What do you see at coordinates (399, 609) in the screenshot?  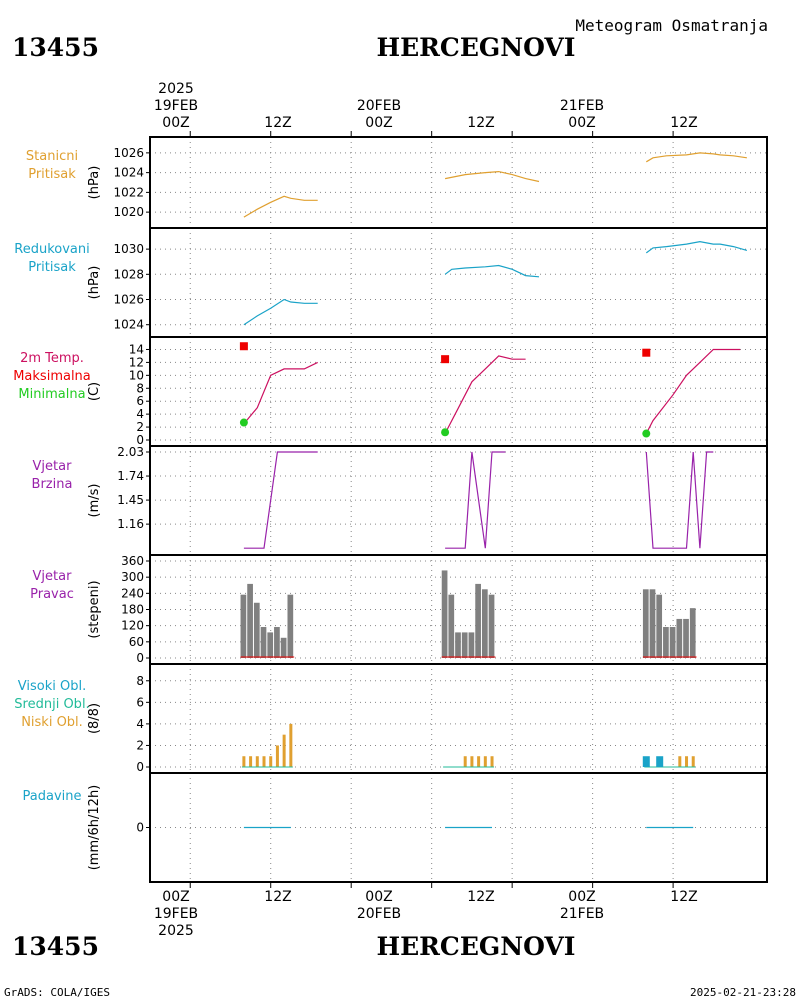 I see `panel-wind_direction: 0 60 120 180 240 300 360 (stepeni) Vjetar Pravac` at bounding box center [399, 609].